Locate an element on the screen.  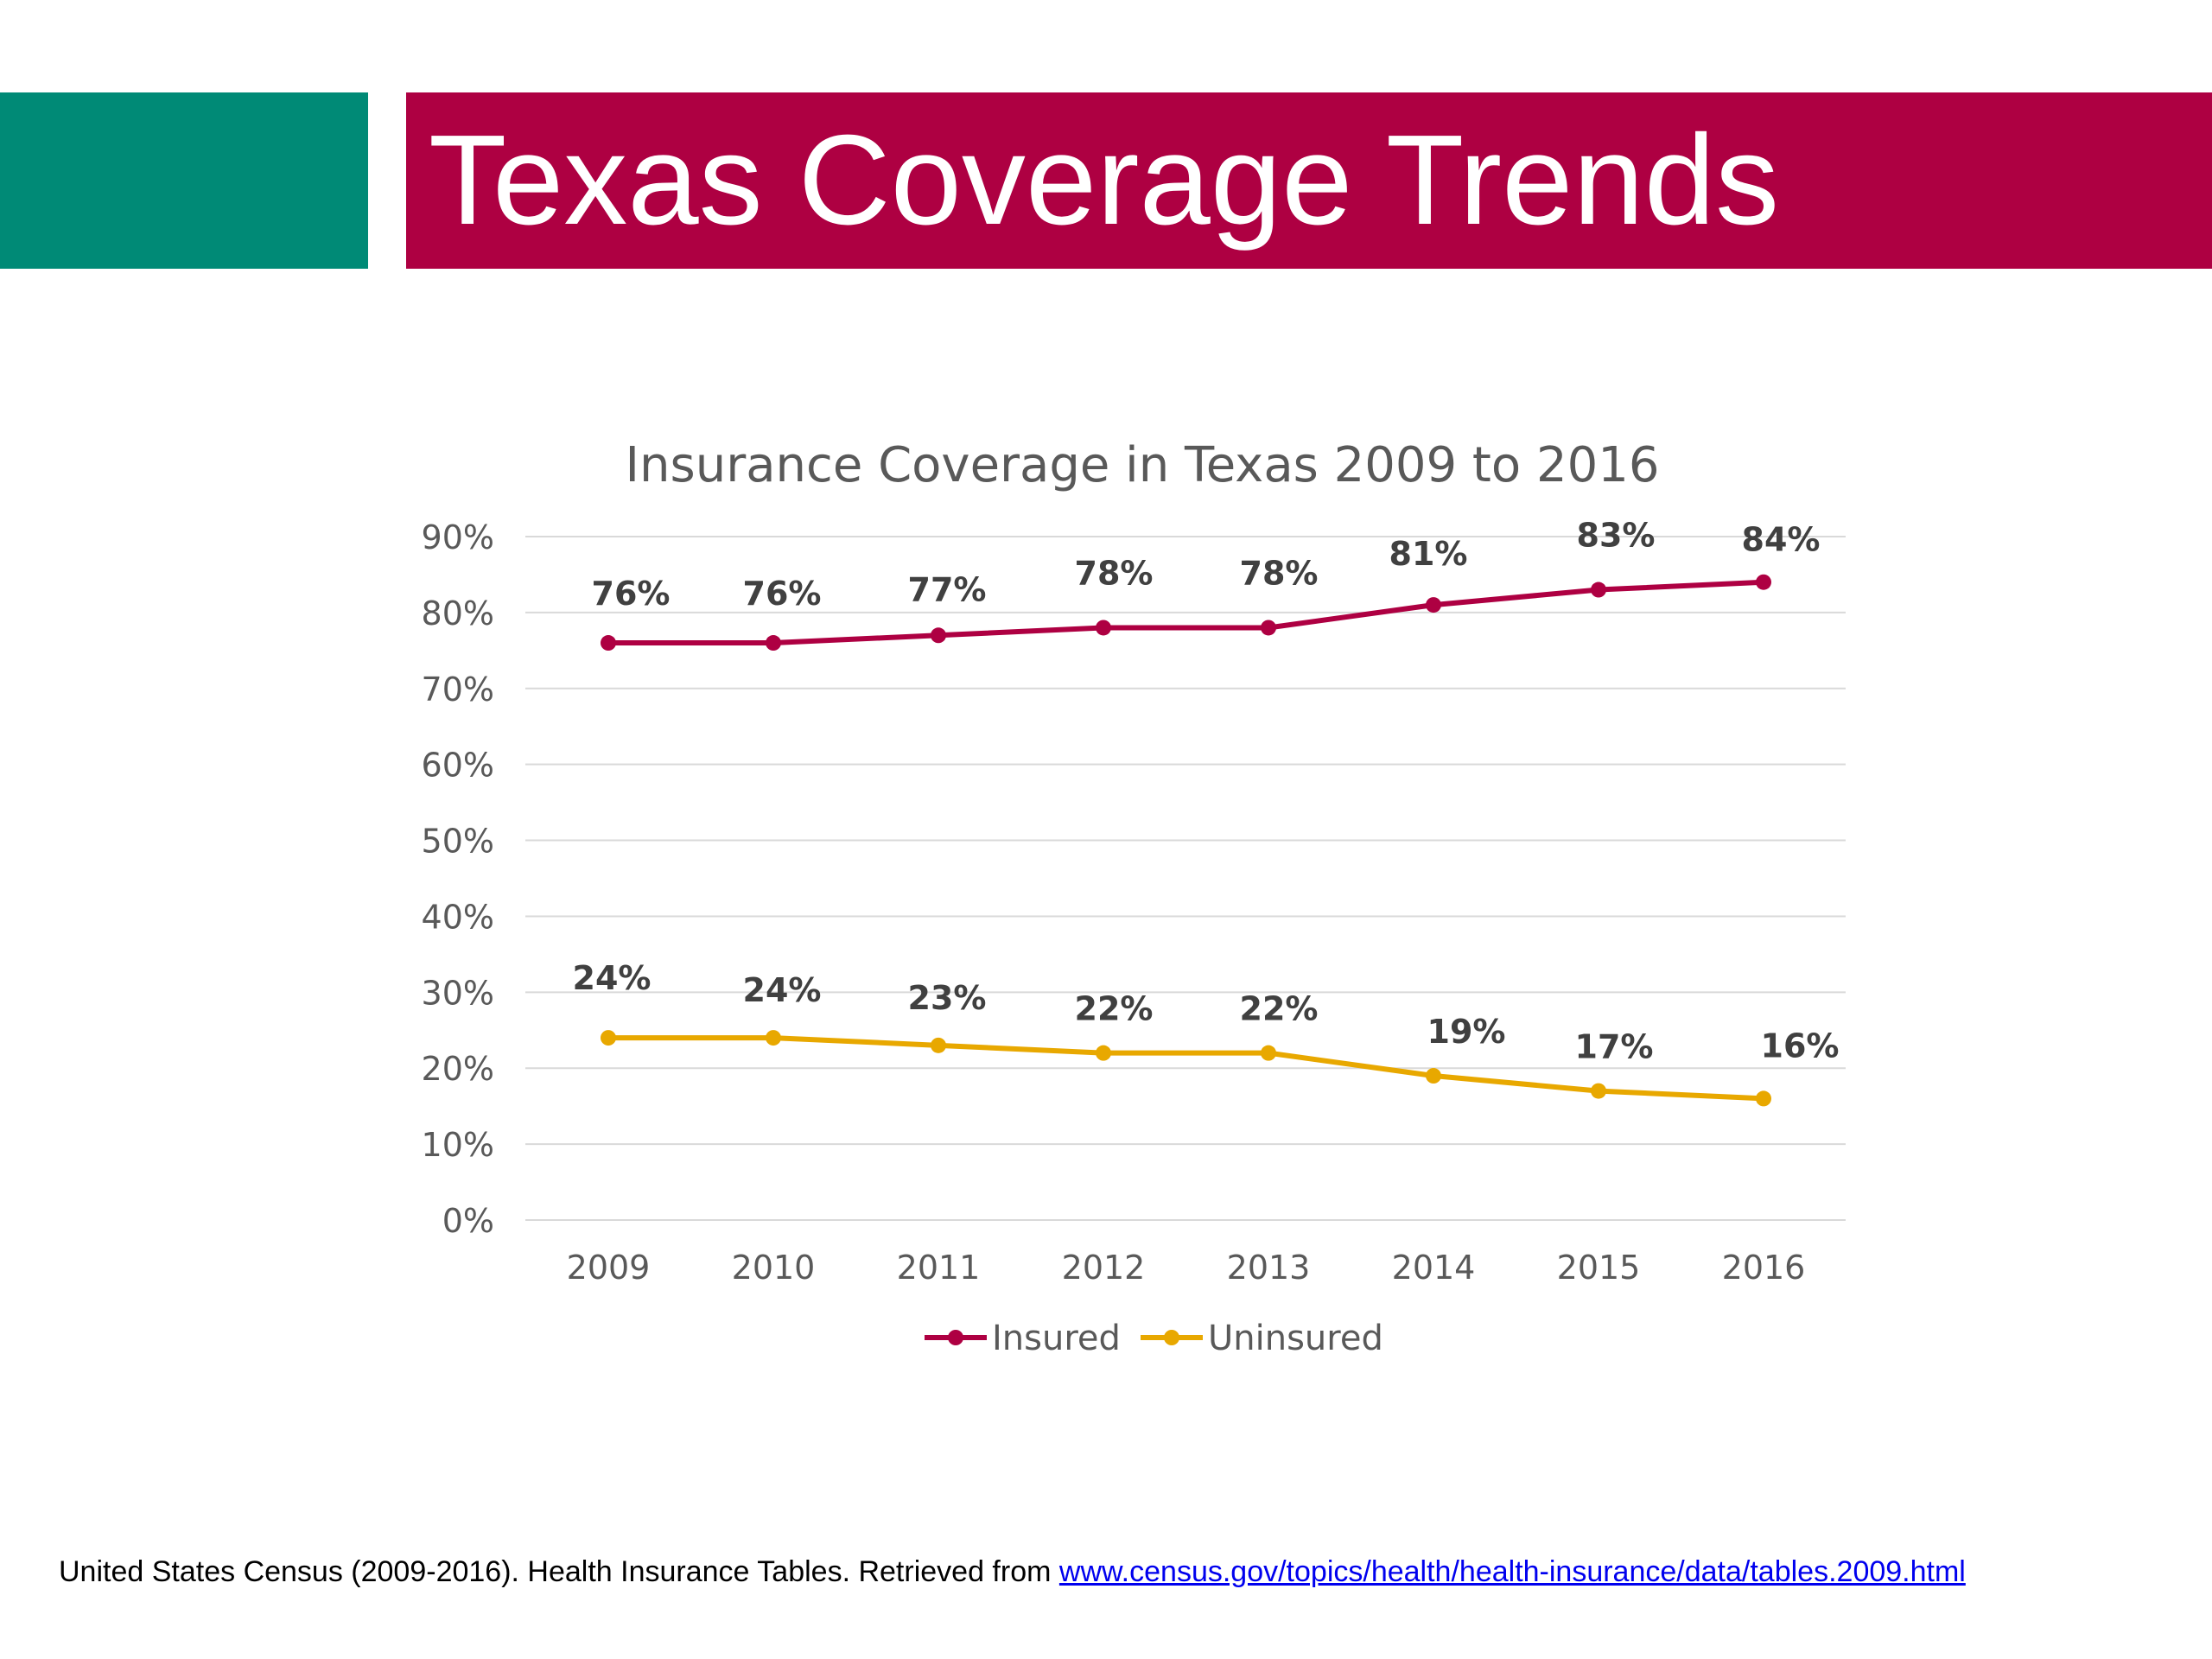
legend-item-insured: Insured is located at coordinates (1023, 1338).